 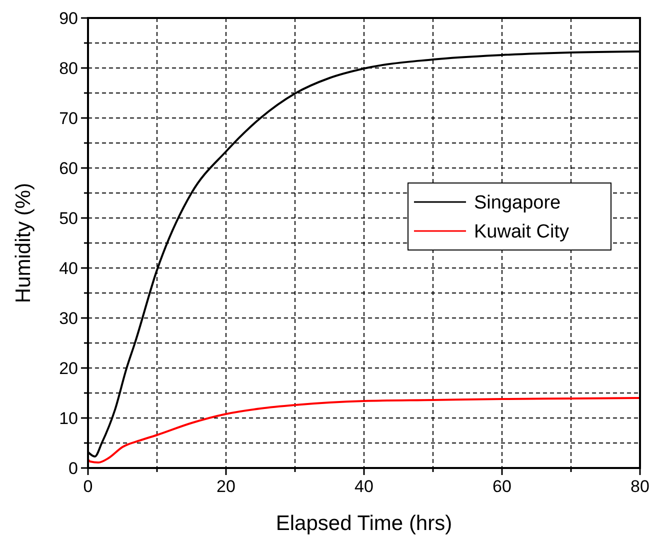 What do you see at coordinates (517, 203) in the screenshot?
I see `legend-label: Singapore` at bounding box center [517, 203].